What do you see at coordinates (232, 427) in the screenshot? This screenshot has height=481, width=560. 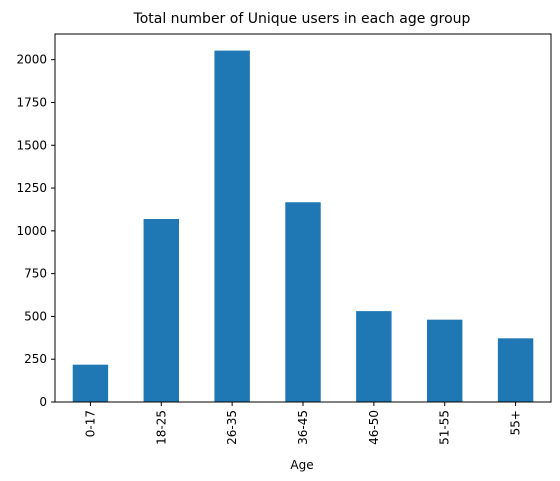 I see `x-tick-label: 26-35` at bounding box center [232, 427].